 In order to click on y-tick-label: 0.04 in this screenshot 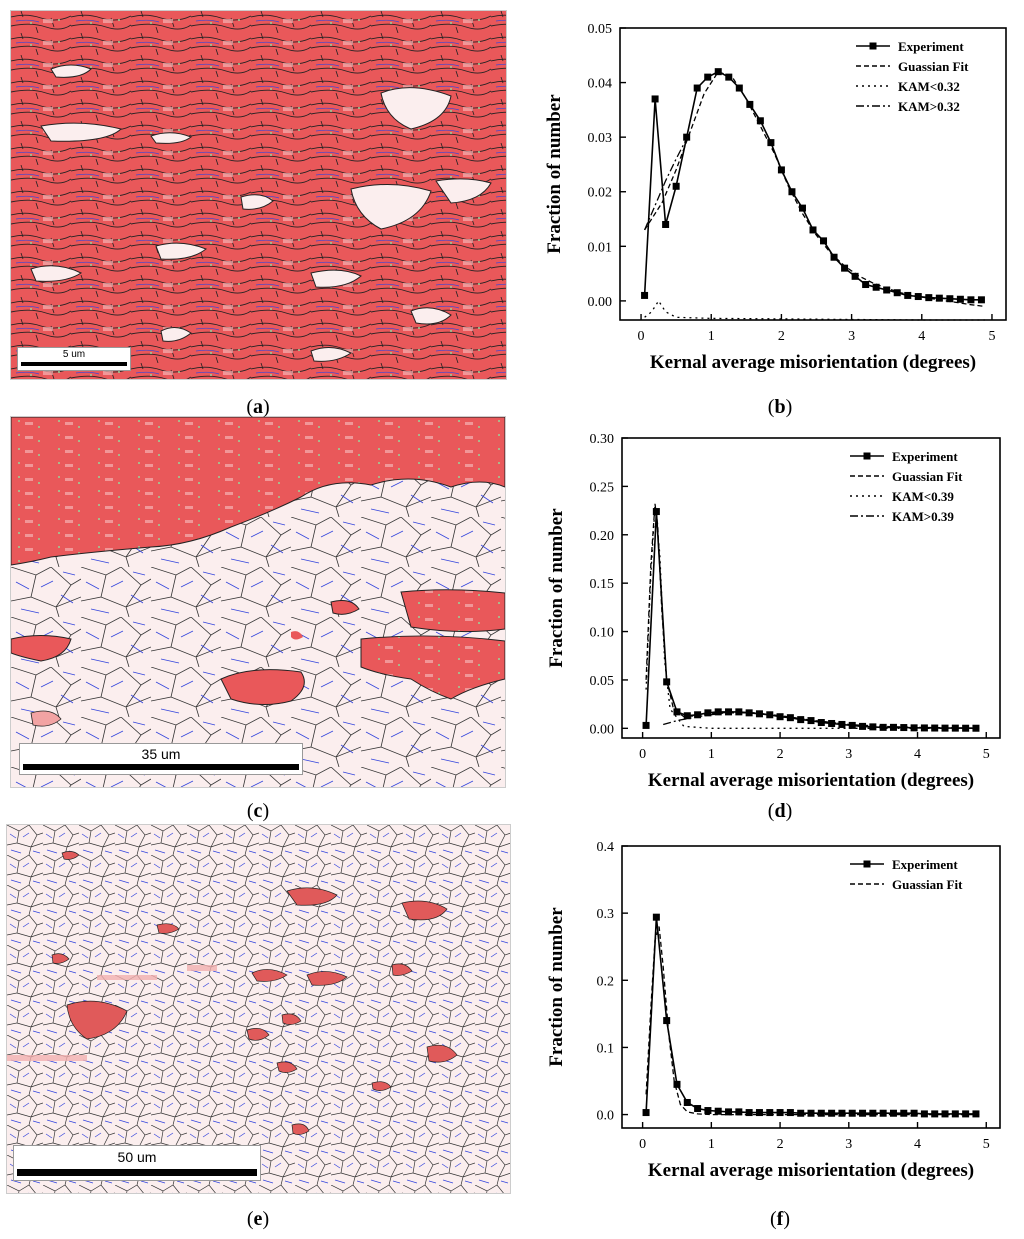, I will do `click(600, 84)`.